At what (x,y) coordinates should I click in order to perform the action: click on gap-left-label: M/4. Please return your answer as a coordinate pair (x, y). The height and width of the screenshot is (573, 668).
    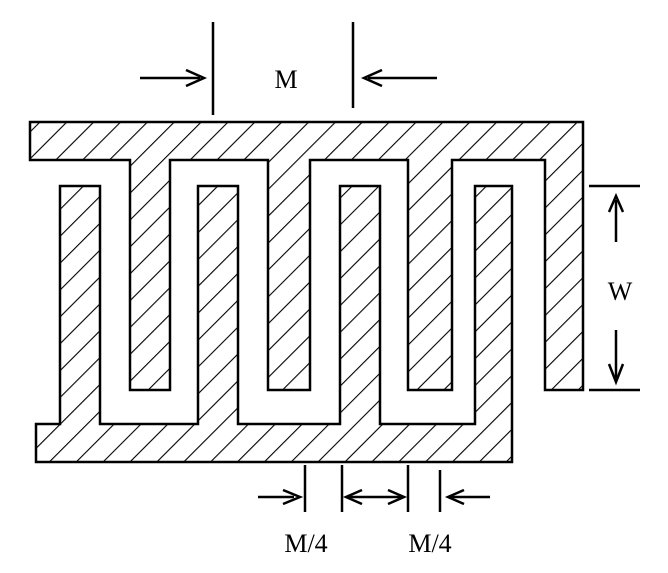
    Looking at the image, I should click on (305, 543).